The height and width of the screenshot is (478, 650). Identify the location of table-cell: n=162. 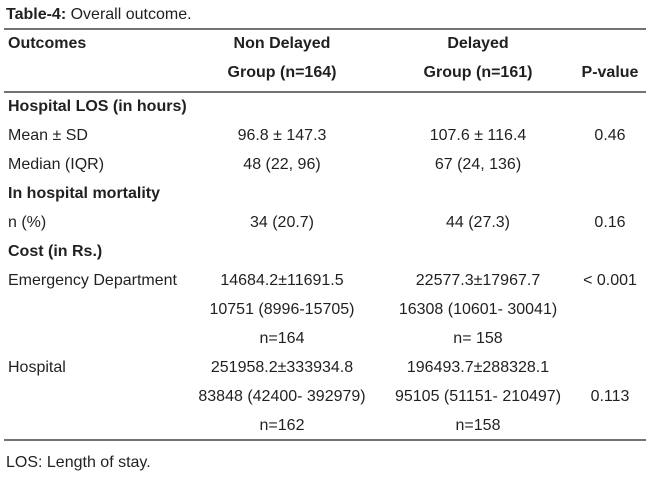
(282, 425).